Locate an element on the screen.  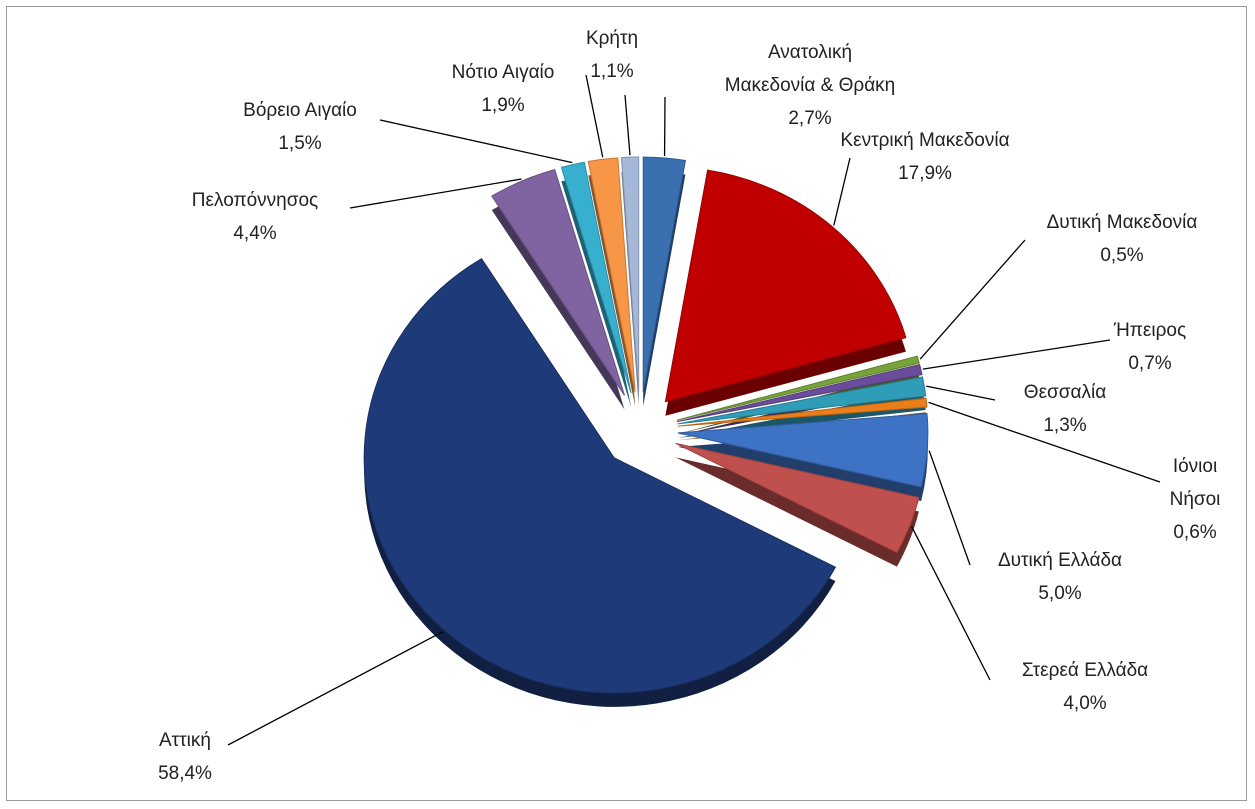
value-label: 4,4% is located at coordinates (255, 233).